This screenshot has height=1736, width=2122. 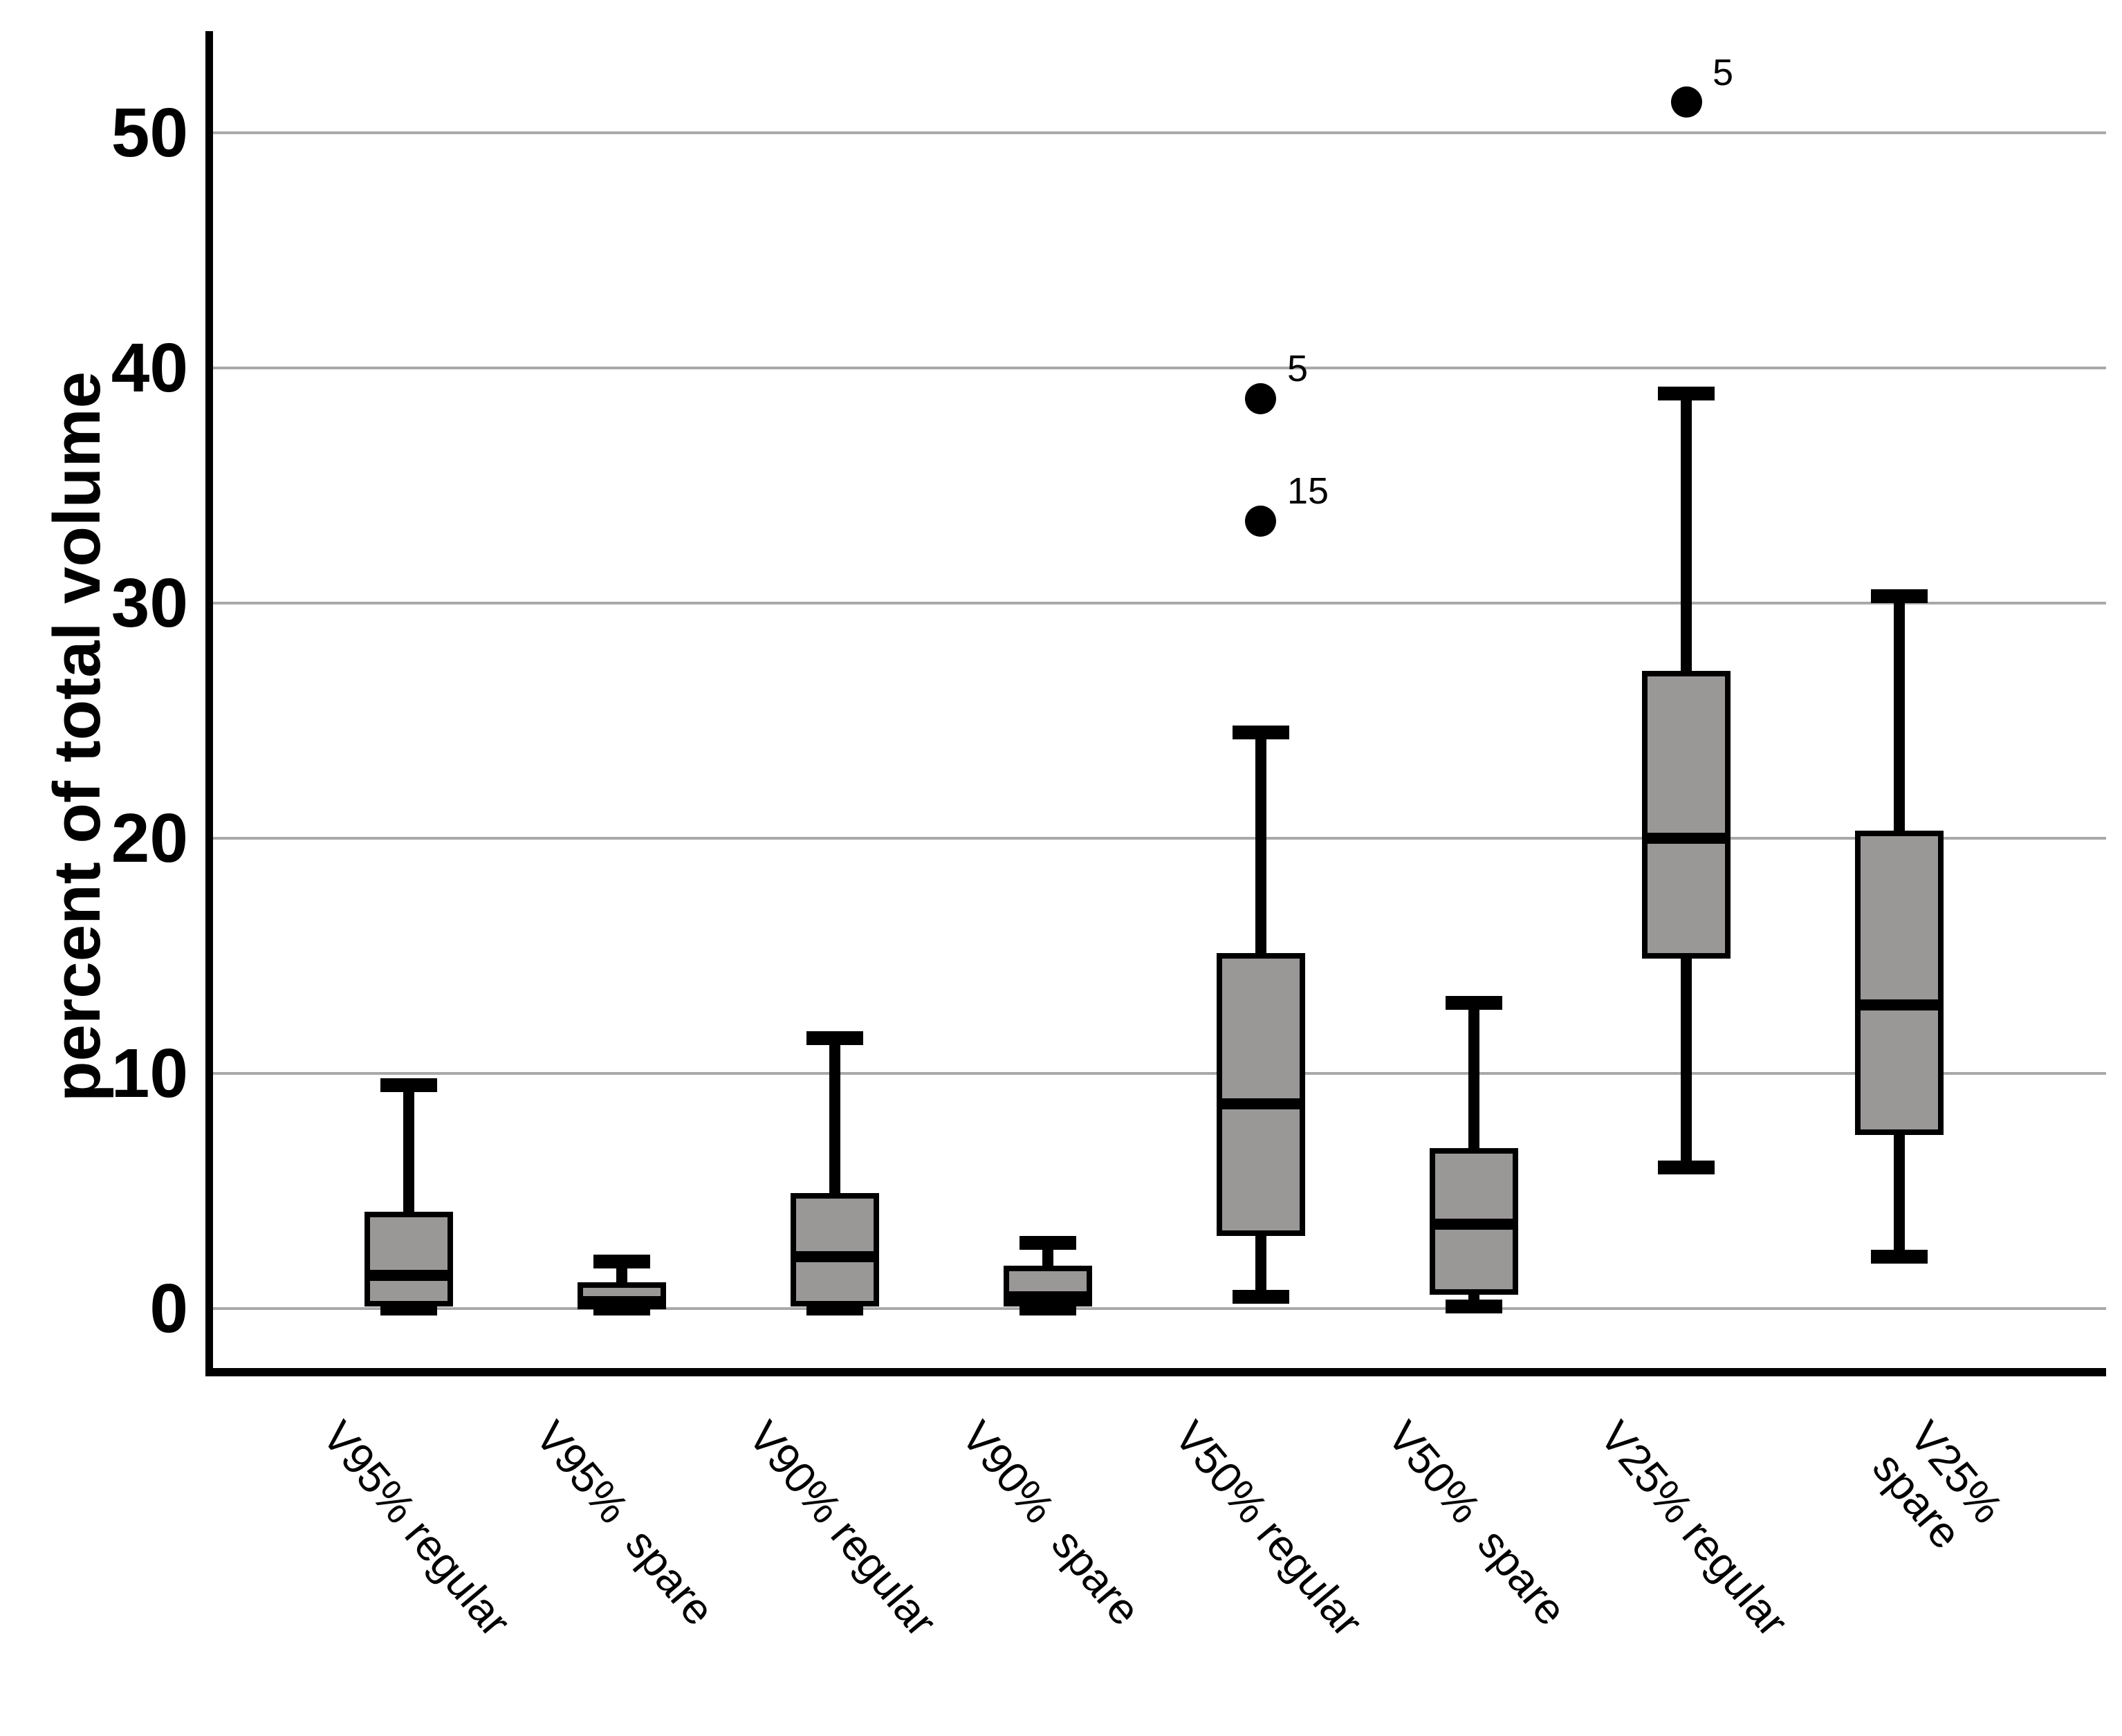 What do you see at coordinates (624, 1523) in the screenshot?
I see `x-tick-label: V95% spare` at bounding box center [624, 1523].